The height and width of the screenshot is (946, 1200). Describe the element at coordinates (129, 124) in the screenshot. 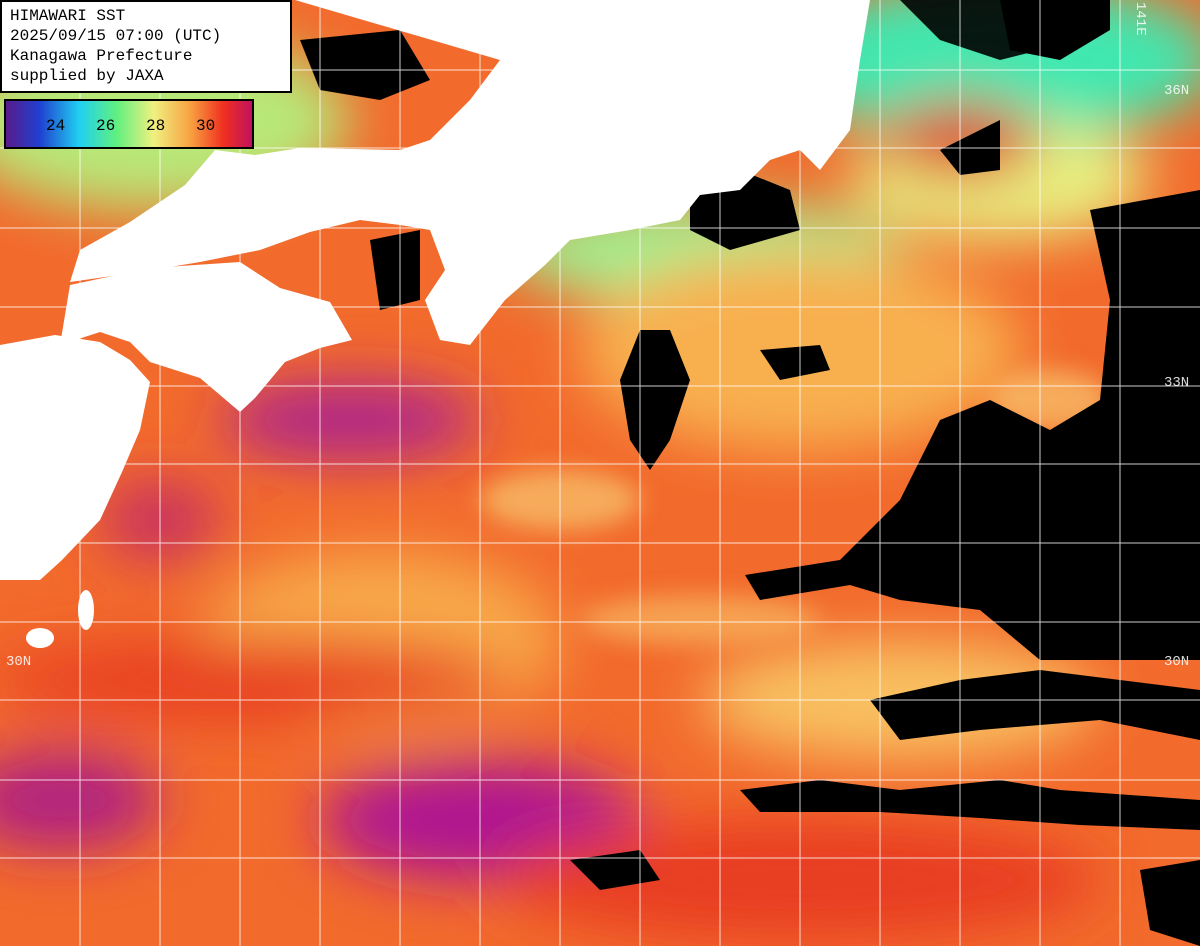

I see `colorbar: 24 26 28 30` at that location.